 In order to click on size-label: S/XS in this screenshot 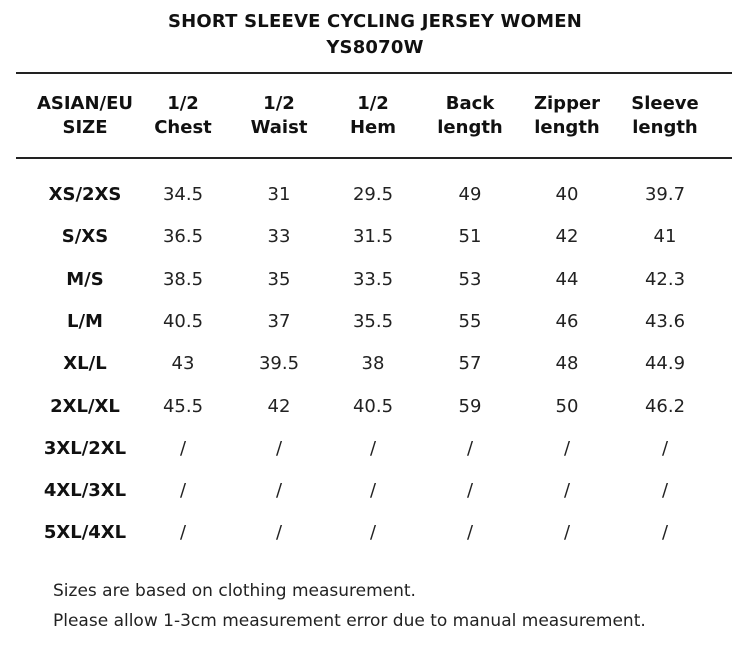, I will do `click(85, 237)`.